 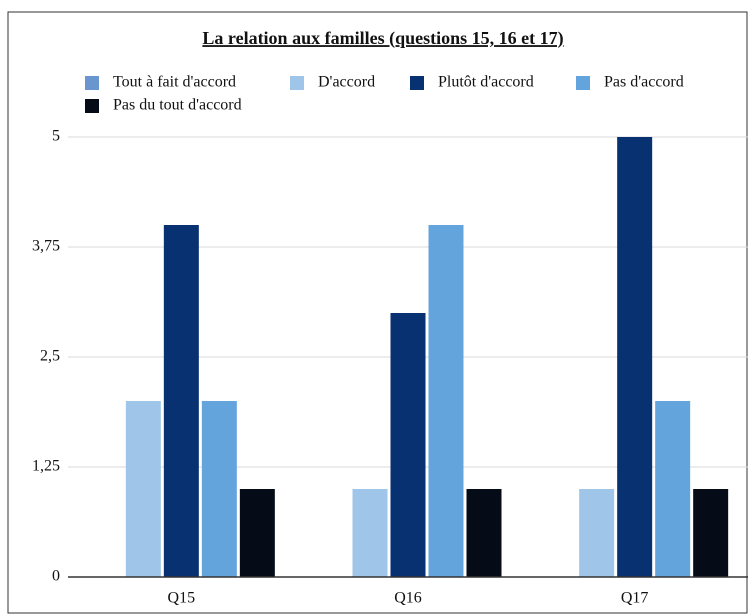 What do you see at coordinates (408, 598) in the screenshot?
I see `x-tick-label: Q16` at bounding box center [408, 598].